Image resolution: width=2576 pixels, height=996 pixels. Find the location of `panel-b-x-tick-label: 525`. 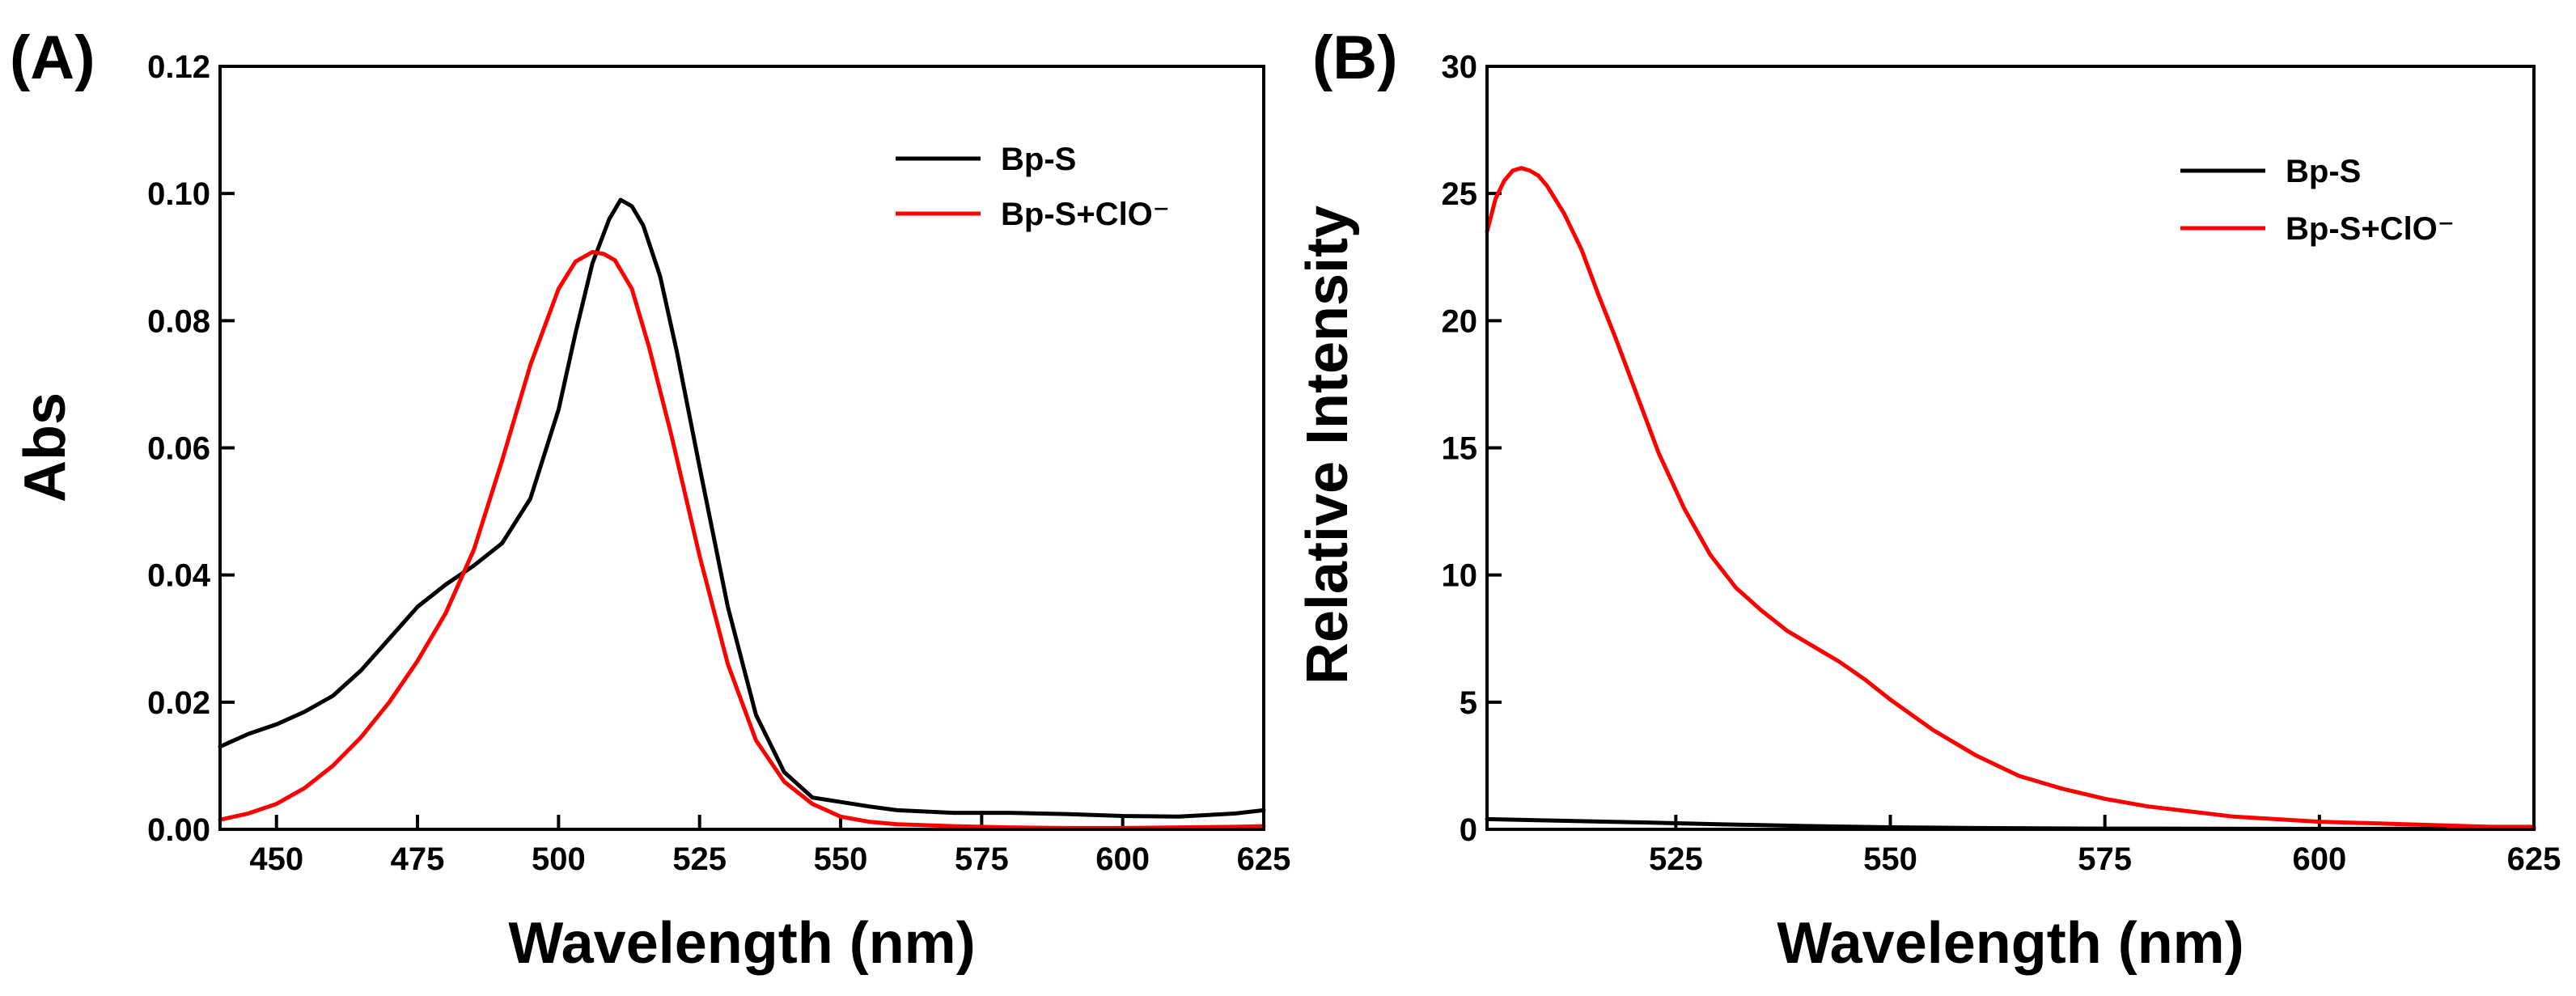

panel-b-x-tick-label: 525 is located at coordinates (1676, 859).